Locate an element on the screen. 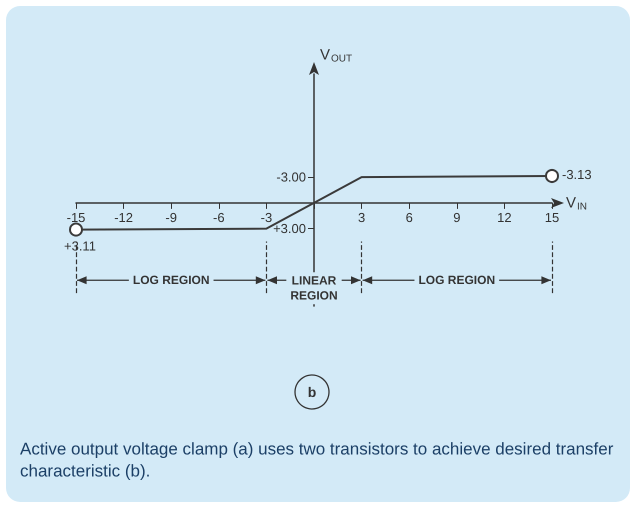 The image size is (636, 508). annotation: -3.13 is located at coordinates (577, 174).